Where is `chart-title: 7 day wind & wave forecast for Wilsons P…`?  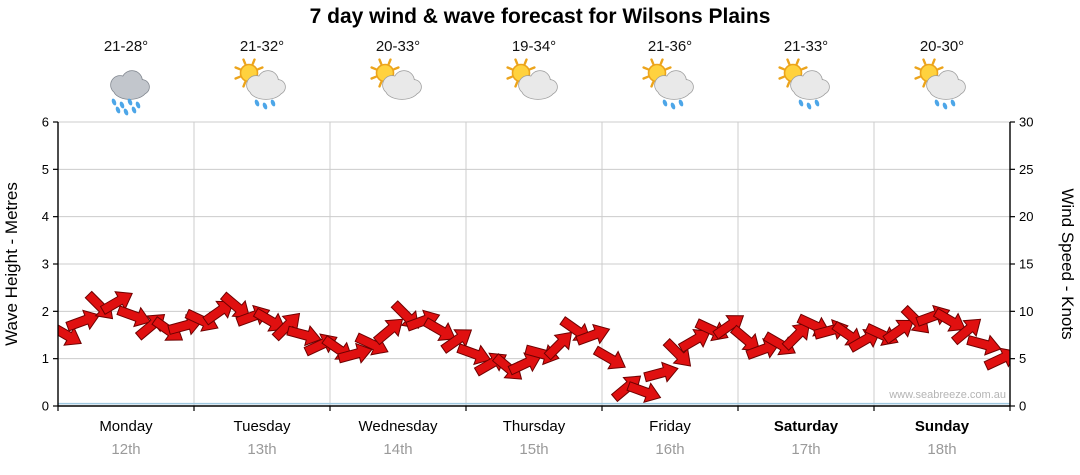 chart-title: 7 day wind & wave forecast for Wilsons P… is located at coordinates (540, 16).